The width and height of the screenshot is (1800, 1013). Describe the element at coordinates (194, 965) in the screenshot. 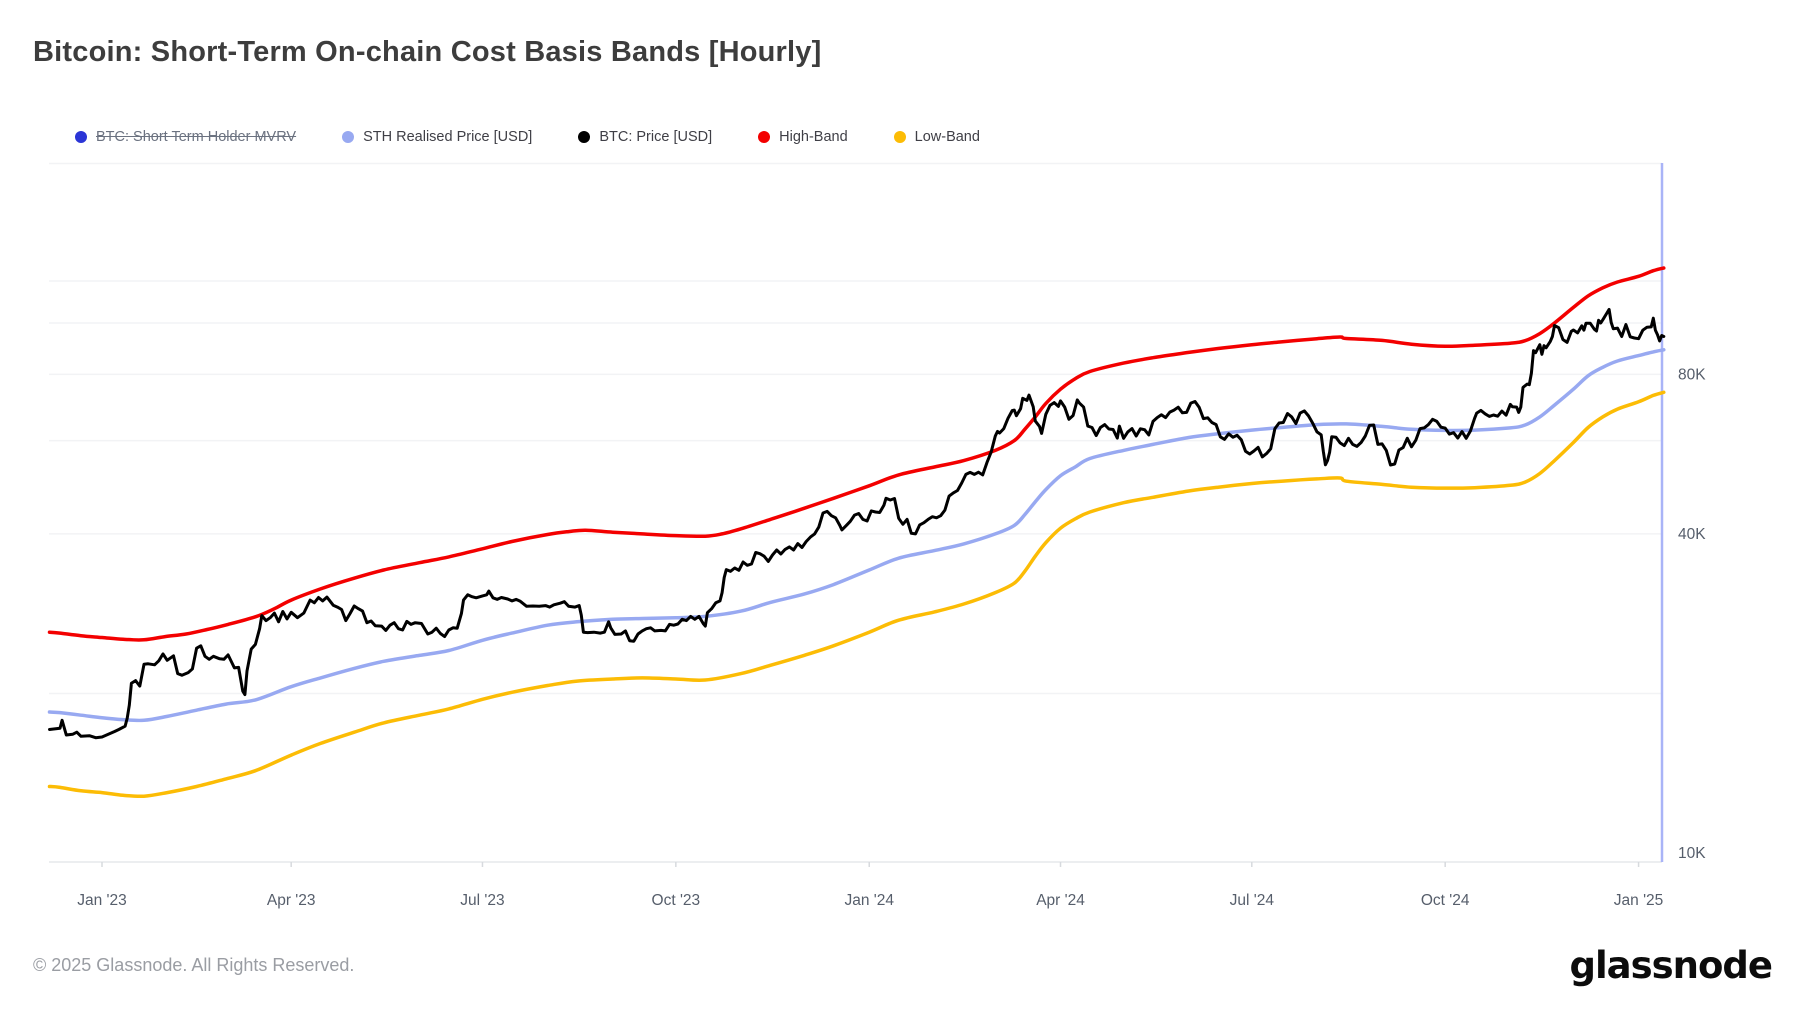

I see `copyright-text: © 2025 Glassnode. All Rights Reserved.` at that location.